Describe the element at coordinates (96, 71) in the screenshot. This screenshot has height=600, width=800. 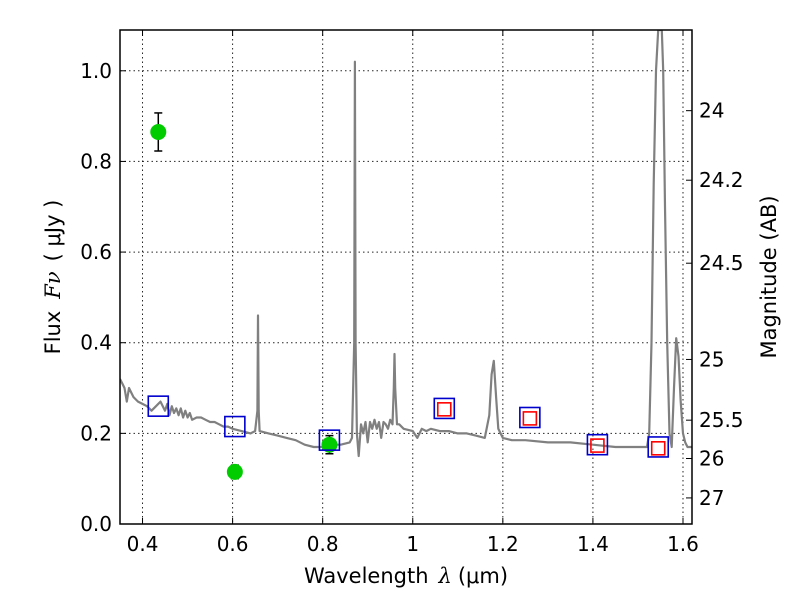
I see `y-tick-label: 1.0` at that location.